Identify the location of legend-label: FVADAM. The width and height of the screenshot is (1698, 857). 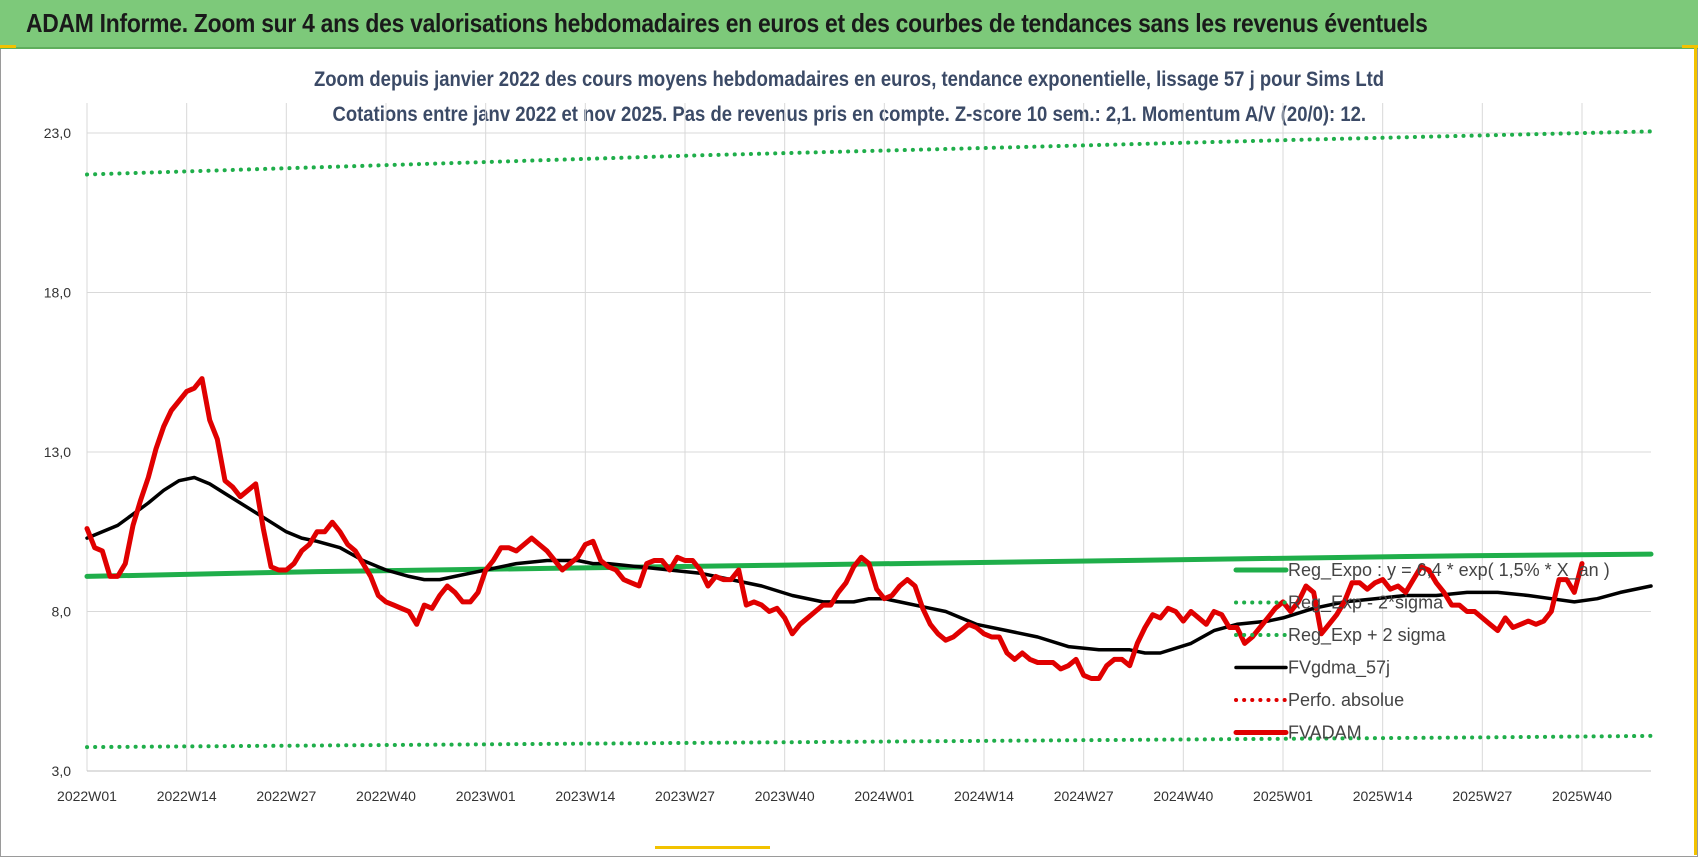
(1325, 733).